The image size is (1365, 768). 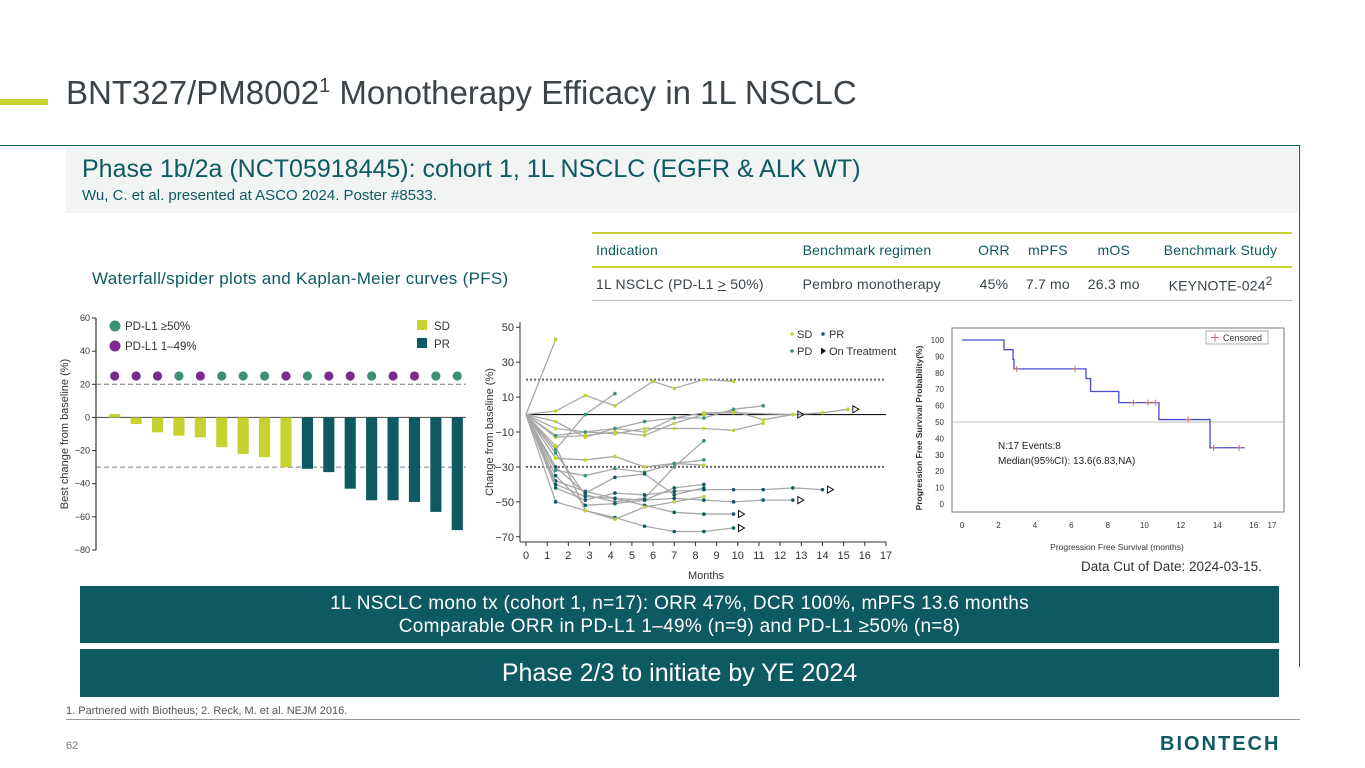 I want to click on y-tick-label: 10, so click(x=508, y=398).